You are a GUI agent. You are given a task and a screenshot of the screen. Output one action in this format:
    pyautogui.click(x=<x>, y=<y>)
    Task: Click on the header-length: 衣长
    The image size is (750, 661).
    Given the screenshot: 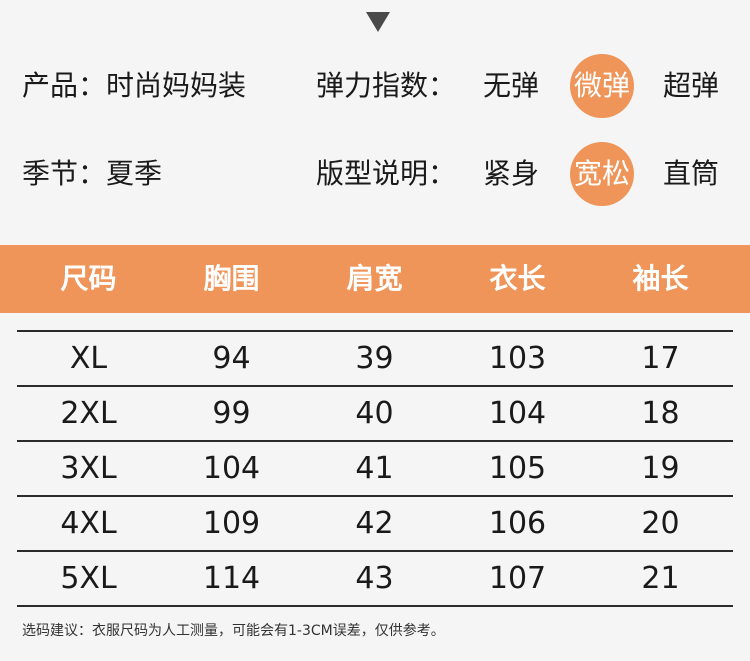 What is the action you would take?
    pyautogui.click(x=517, y=278)
    